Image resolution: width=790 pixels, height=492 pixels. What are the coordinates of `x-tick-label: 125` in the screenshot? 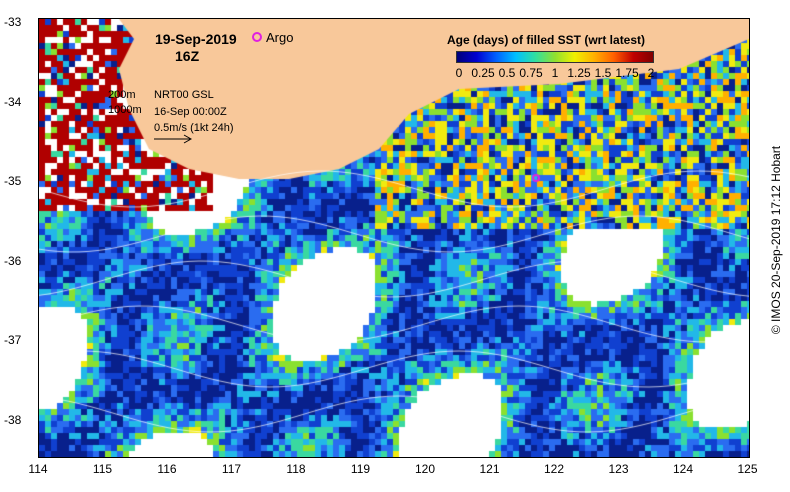 It's located at (747, 469).